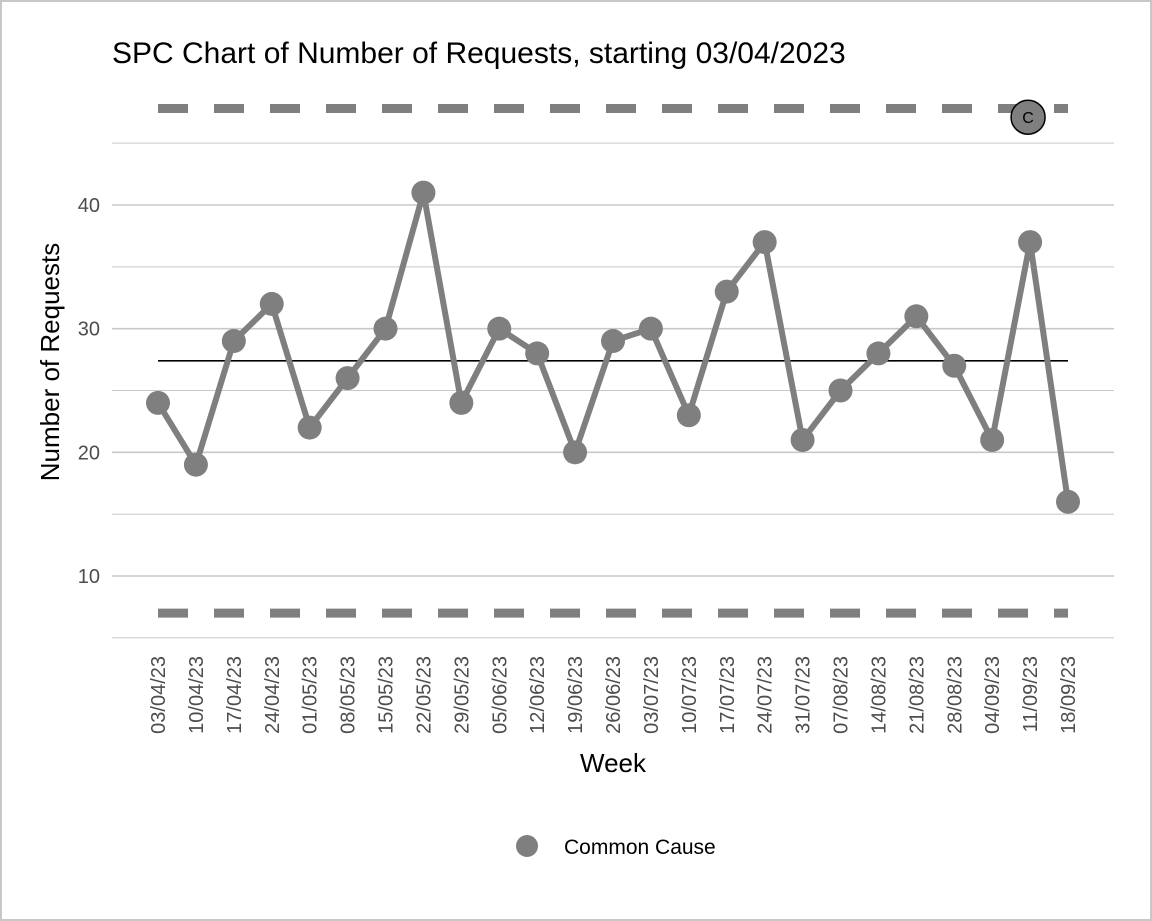 The height and width of the screenshot is (921, 1152). I want to click on x-tick-label: 19/06/23, so click(576, 695).